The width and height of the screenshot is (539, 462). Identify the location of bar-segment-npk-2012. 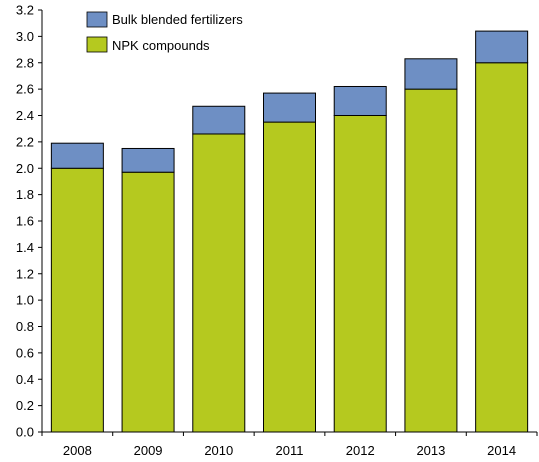
(360, 274).